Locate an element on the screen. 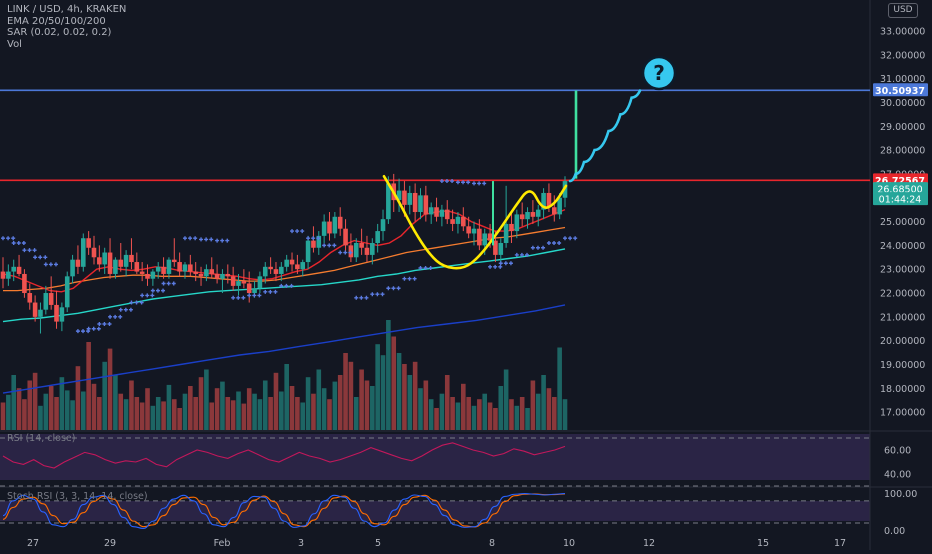 The image size is (932, 554). time-tick-label: 27 is located at coordinates (33, 543).